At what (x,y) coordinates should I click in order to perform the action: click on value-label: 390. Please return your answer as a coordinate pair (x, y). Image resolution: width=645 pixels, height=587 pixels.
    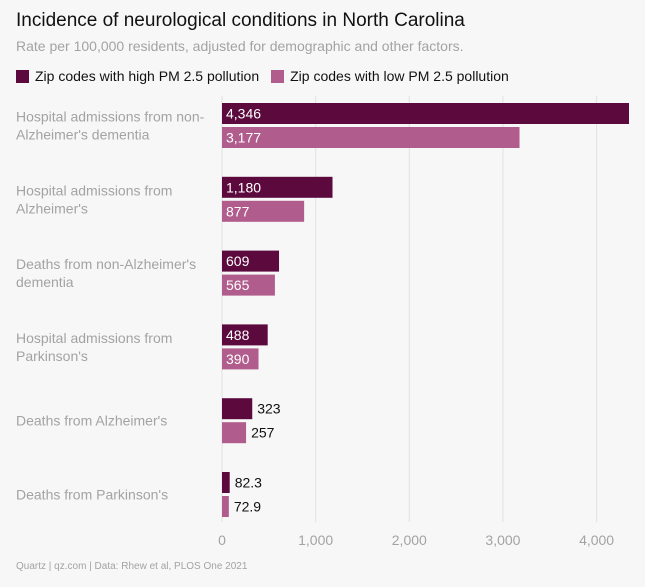
    Looking at the image, I should click on (238, 359).